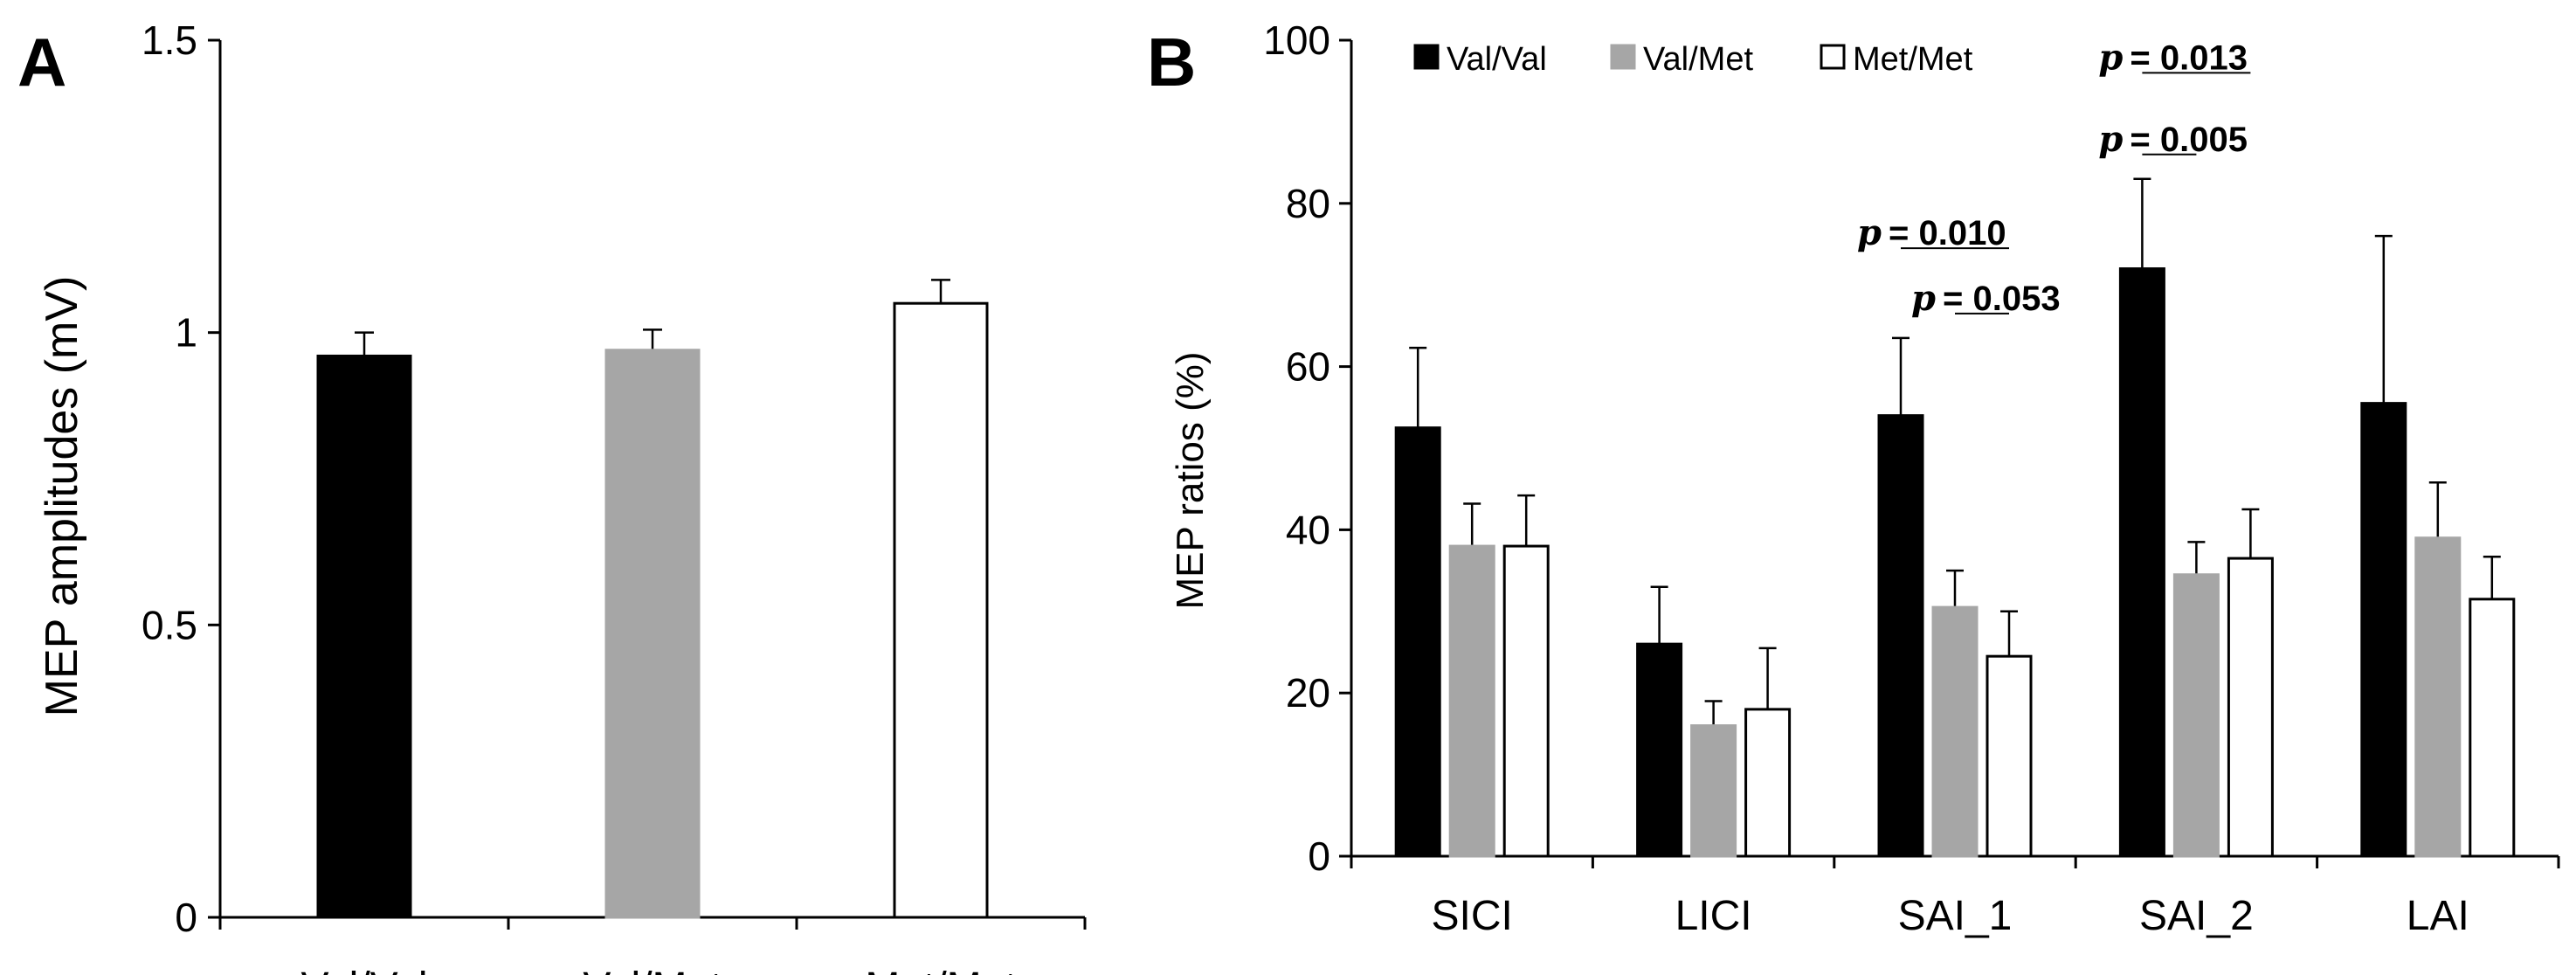  I want to click on significance-label: = 0.010, so click(1948, 233).